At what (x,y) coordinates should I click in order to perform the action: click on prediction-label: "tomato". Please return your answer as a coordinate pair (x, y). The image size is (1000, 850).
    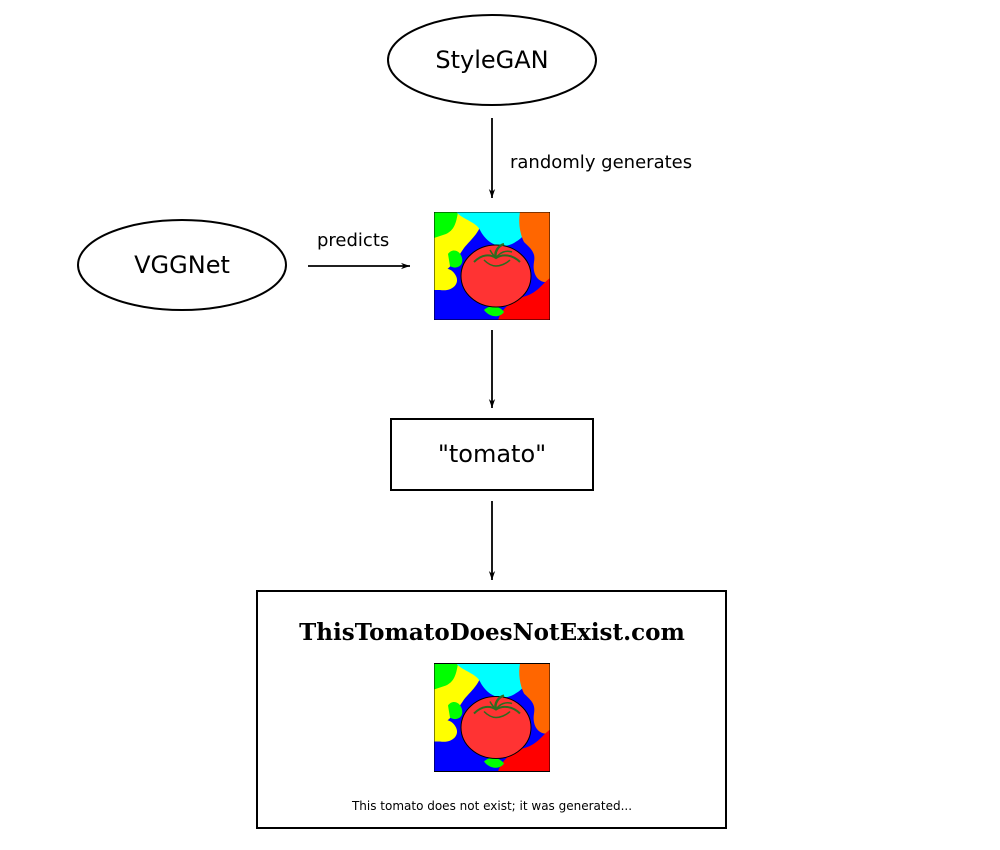
    Looking at the image, I should click on (492, 454).